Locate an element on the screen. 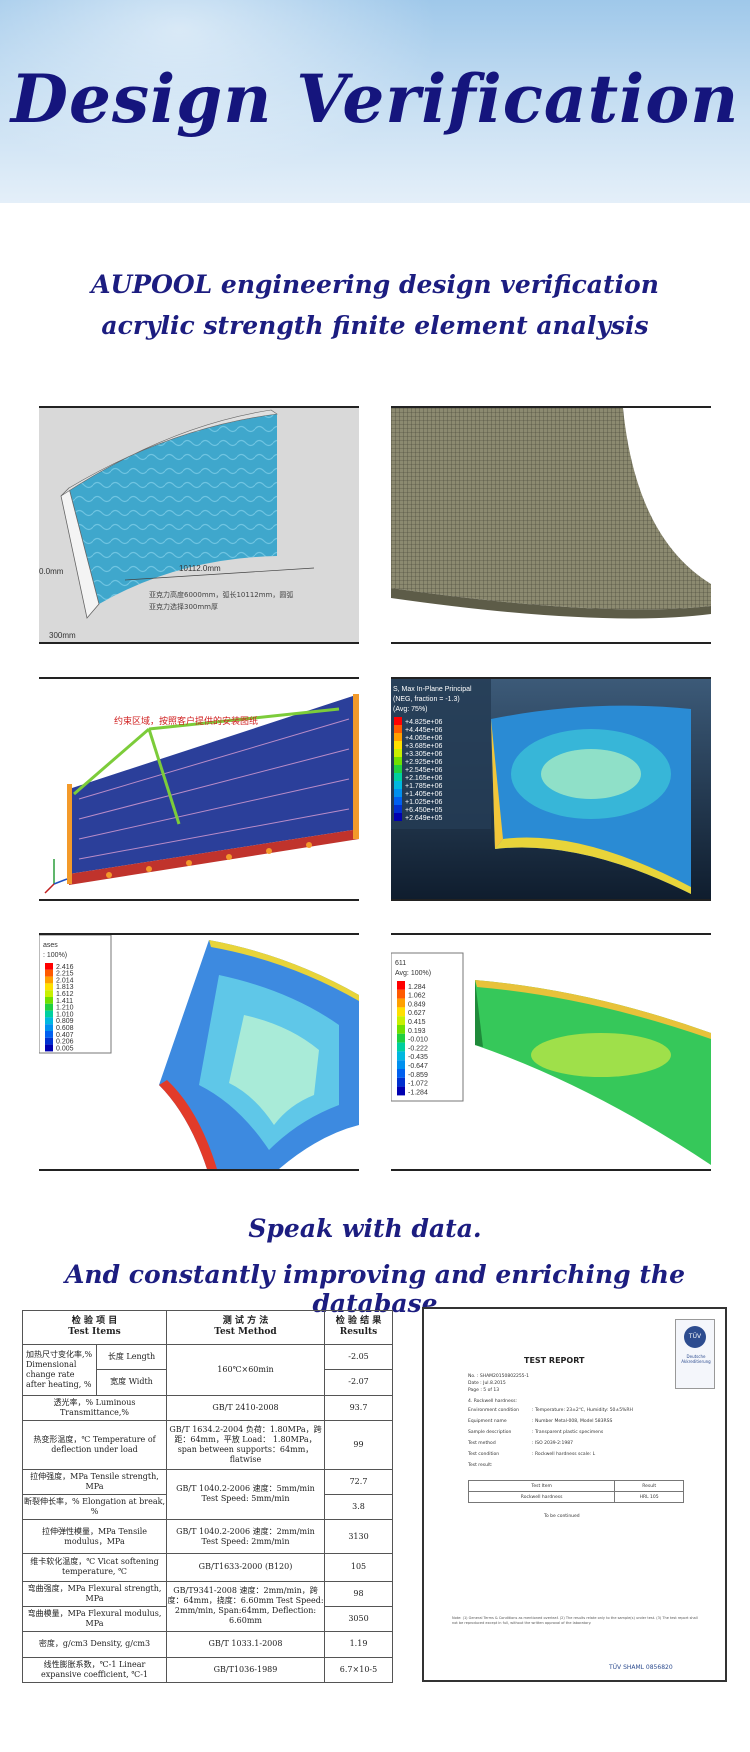  legend-value: +4.445e+06 is located at coordinates (423, 730).